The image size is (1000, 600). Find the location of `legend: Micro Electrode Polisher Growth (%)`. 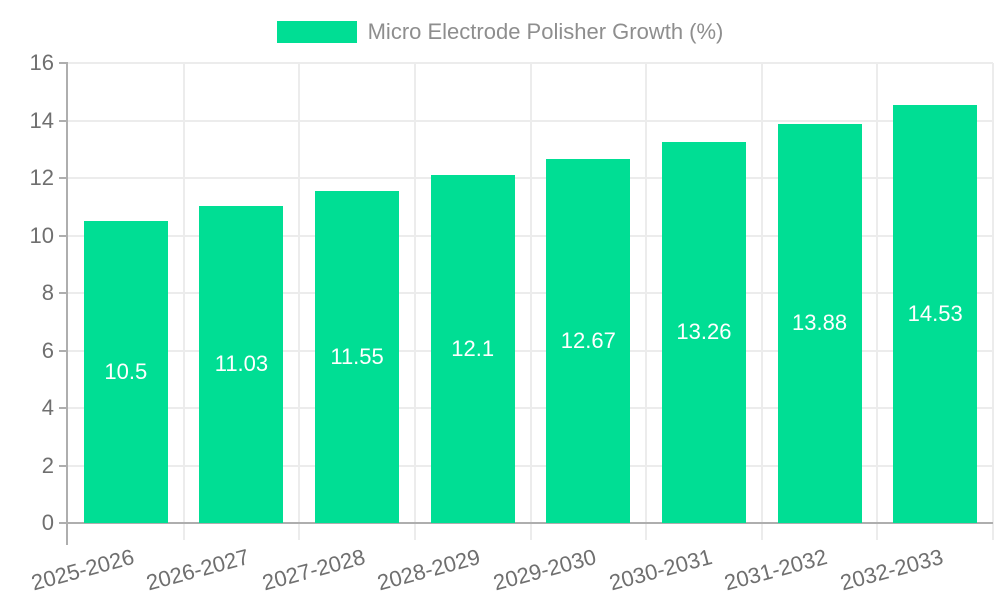

legend: Micro Electrode Polisher Growth (%) is located at coordinates (500, 32).